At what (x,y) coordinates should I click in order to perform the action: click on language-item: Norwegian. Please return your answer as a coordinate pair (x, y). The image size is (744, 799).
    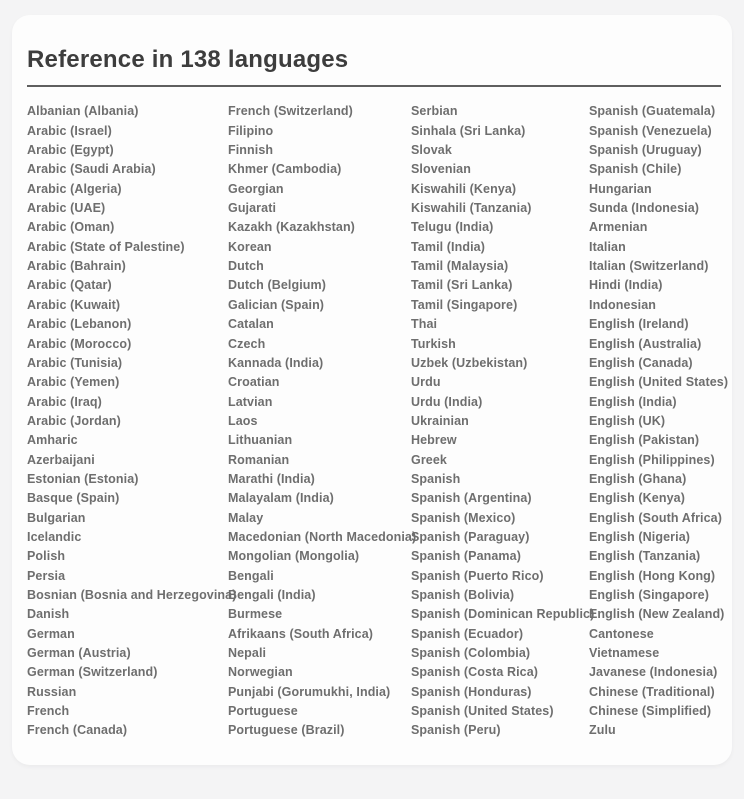
    Looking at the image, I should click on (260, 672).